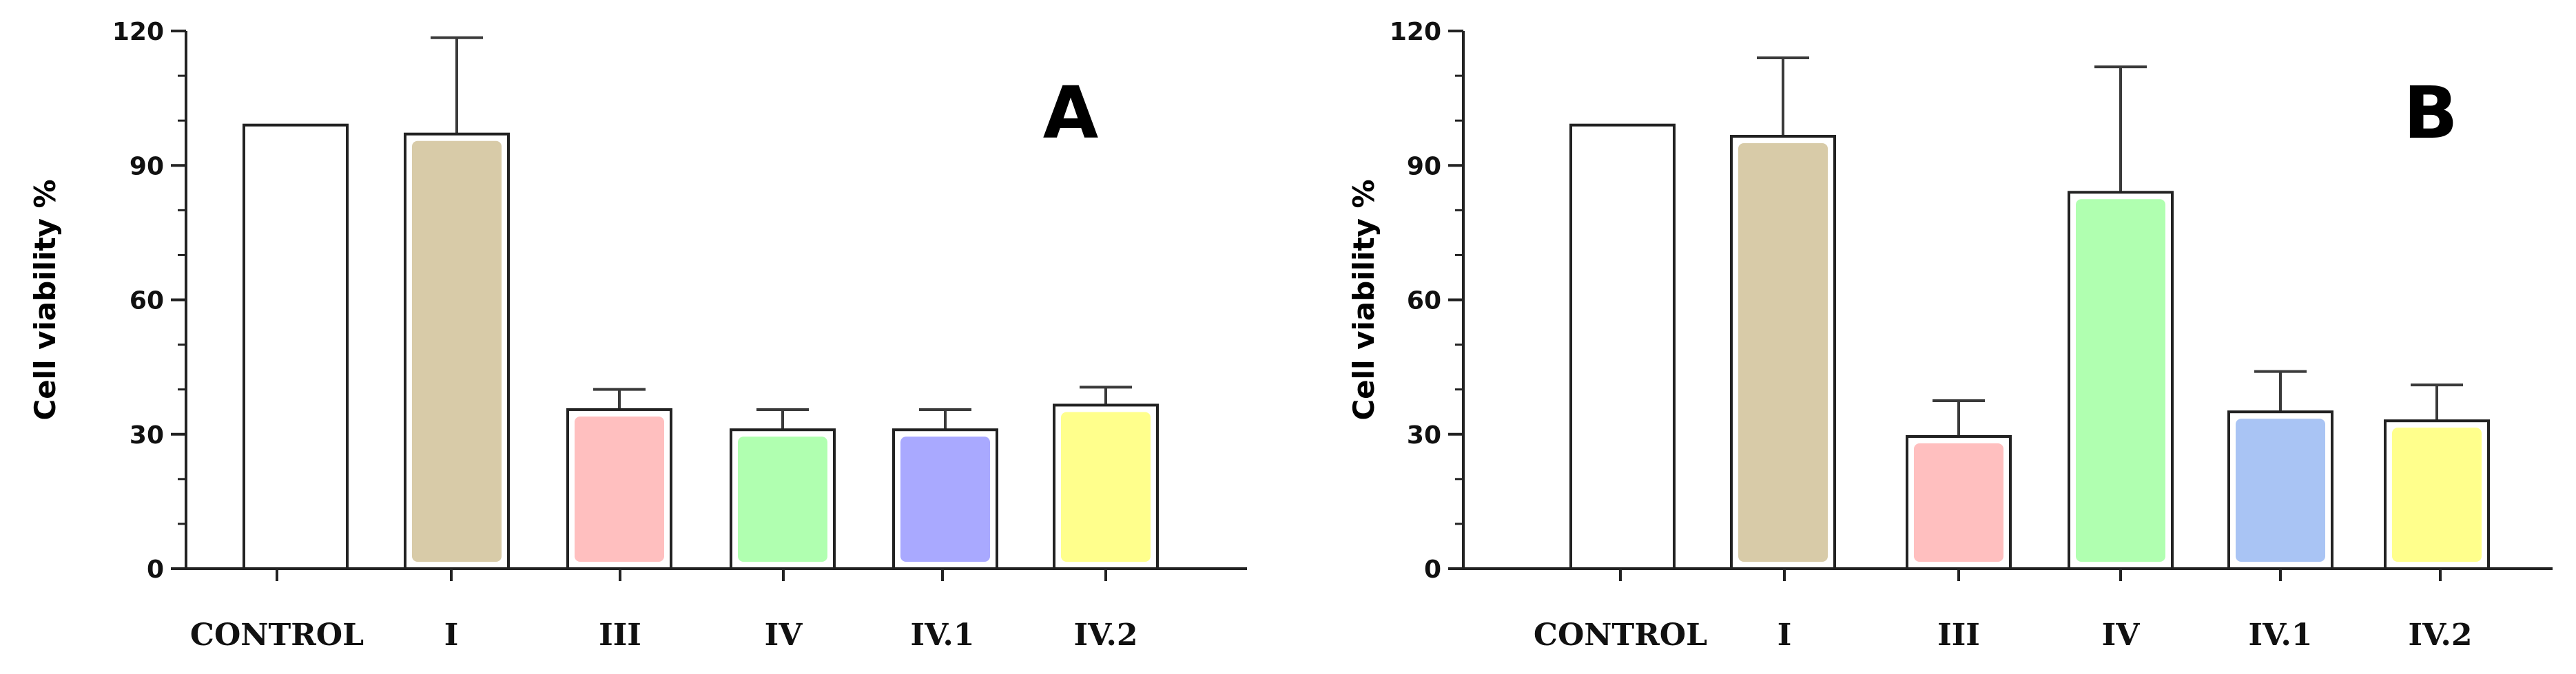 The width and height of the screenshot is (2576, 674). I want to click on panel-label: A, so click(1071, 113).